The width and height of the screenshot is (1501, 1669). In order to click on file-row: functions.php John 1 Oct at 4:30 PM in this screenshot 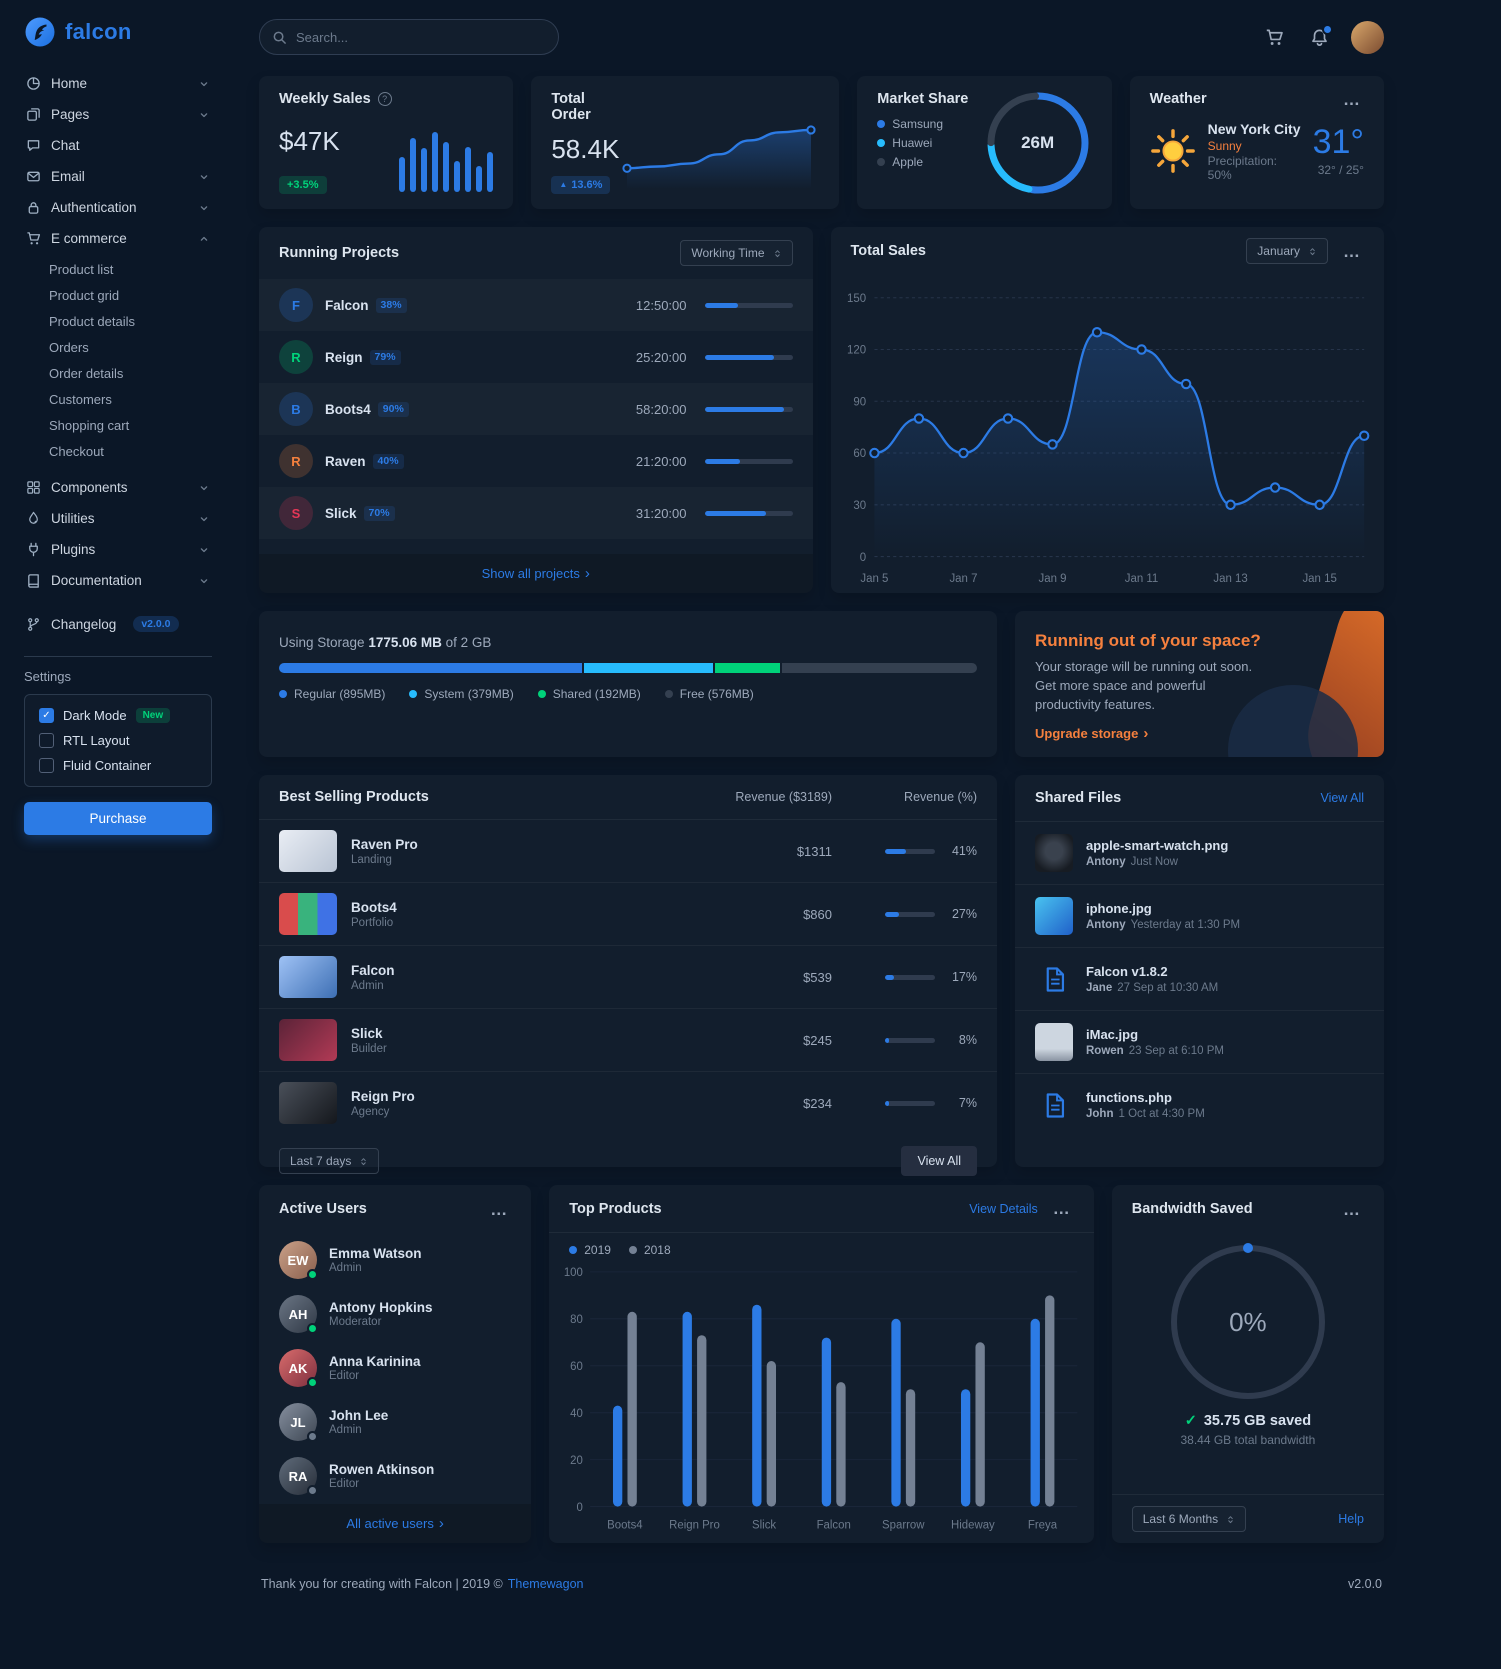, I will do `click(1199, 1105)`.